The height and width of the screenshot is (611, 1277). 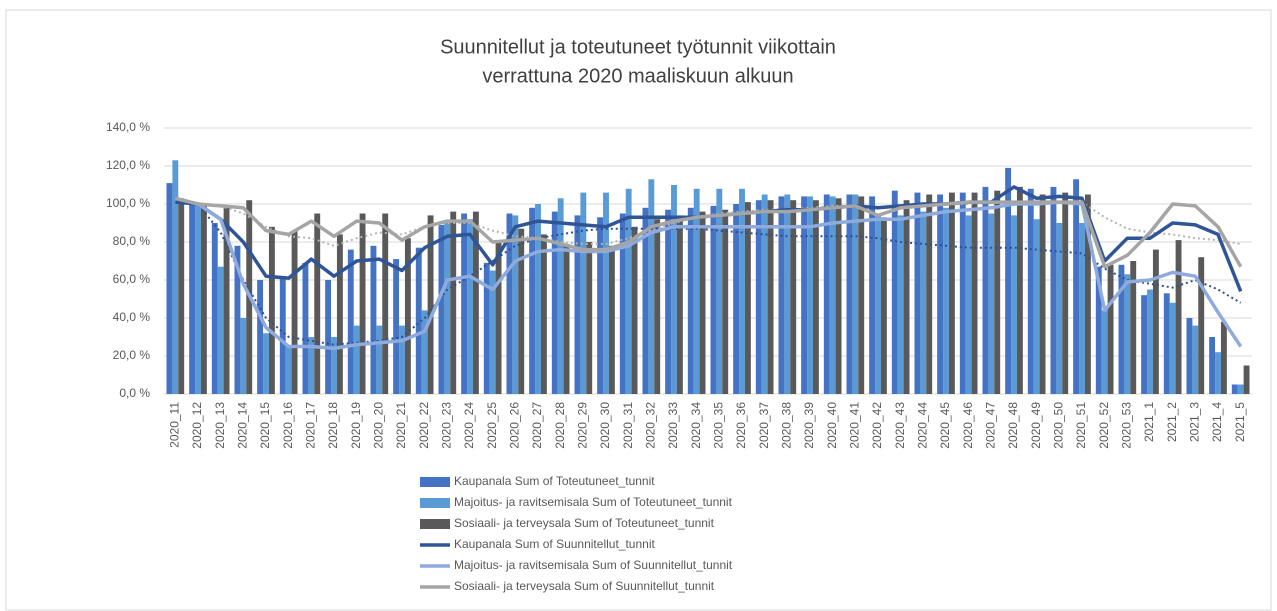 I want to click on x-tick-label: 2020_13, so click(x=220, y=425).